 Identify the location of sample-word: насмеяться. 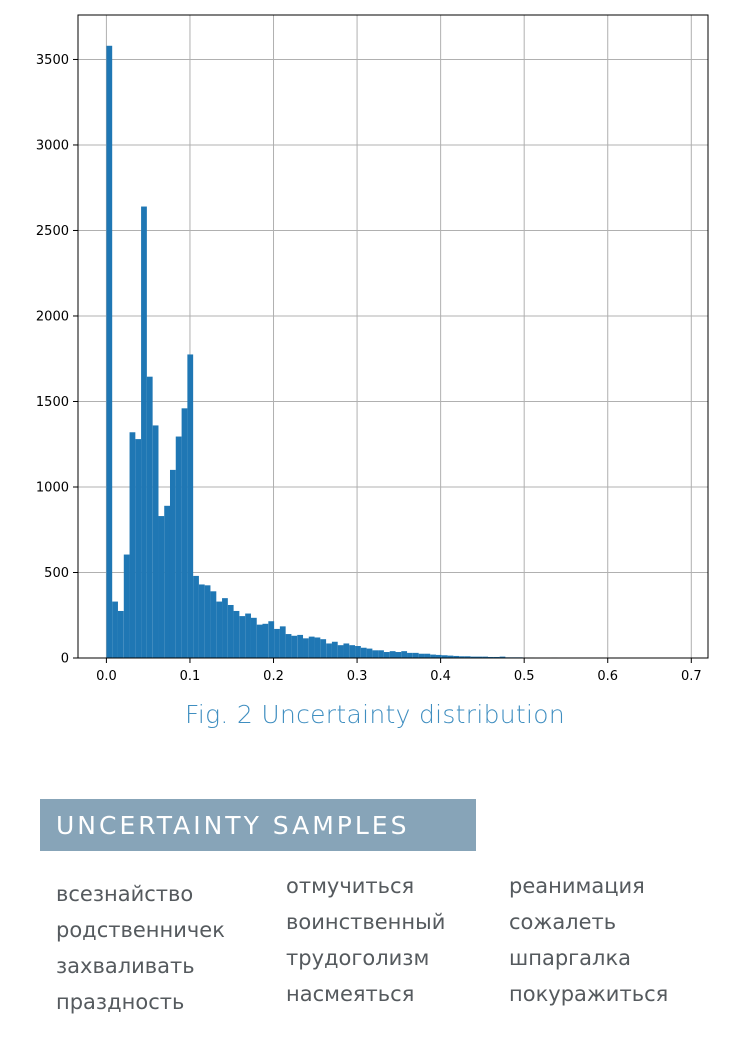
(350, 994).